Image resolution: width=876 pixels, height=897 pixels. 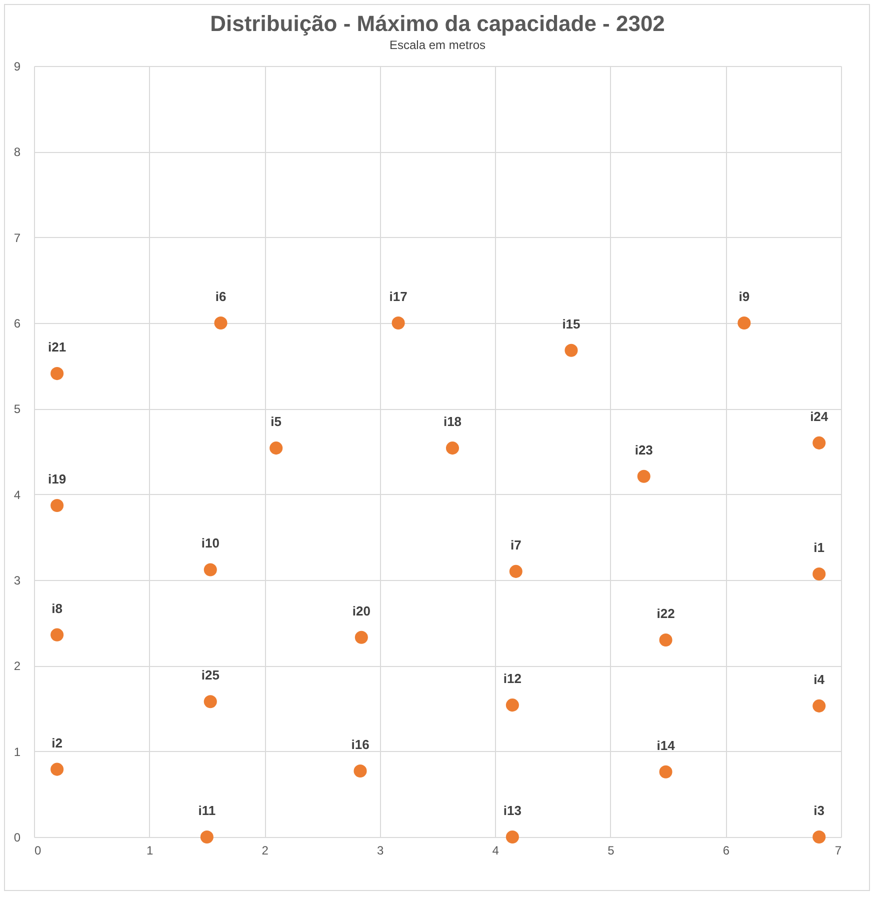 What do you see at coordinates (380, 851) in the screenshot?
I see `x-tick-label: 3` at bounding box center [380, 851].